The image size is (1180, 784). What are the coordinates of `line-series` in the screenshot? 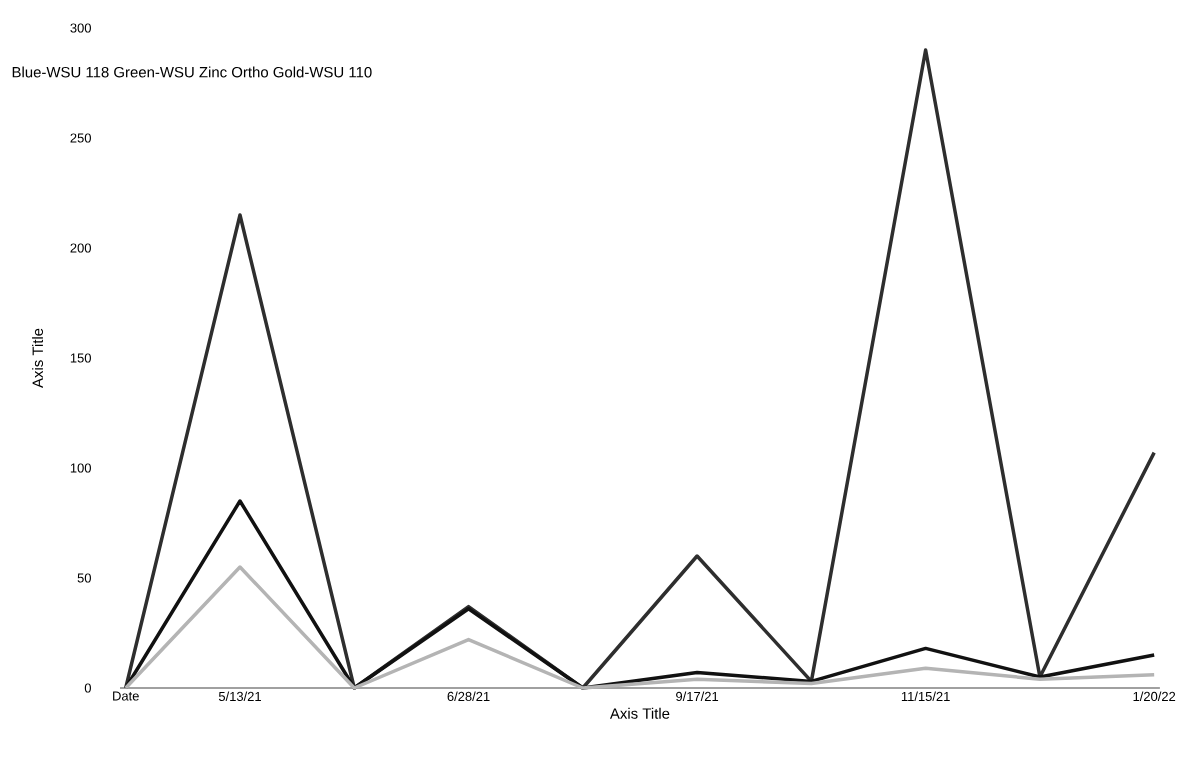 It's located at (639, 627).